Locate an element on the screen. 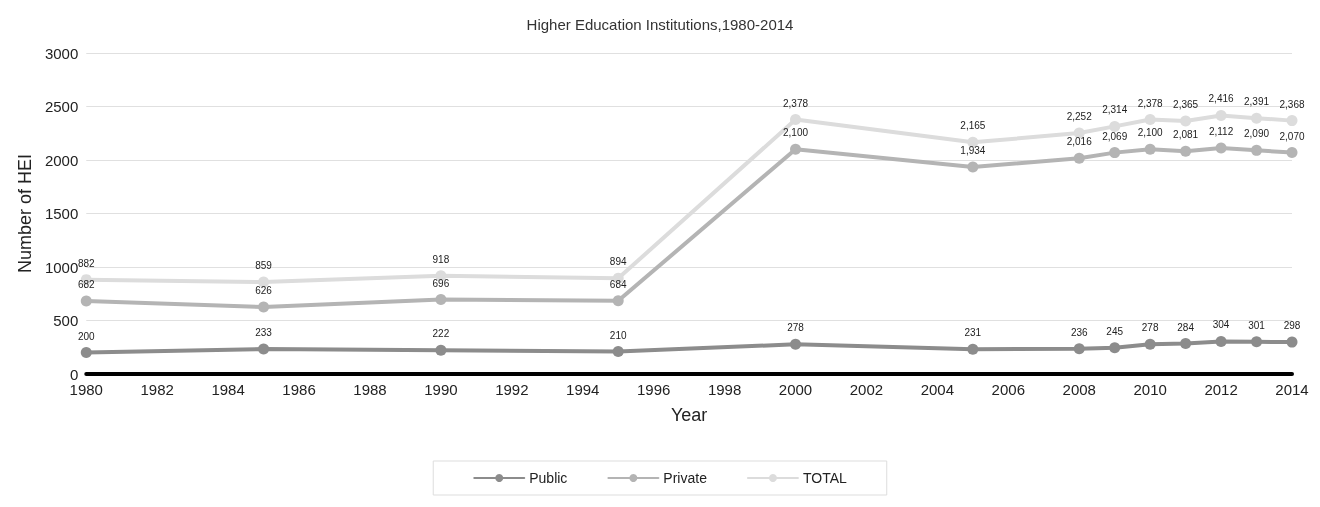  legend-label: Public is located at coordinates (548, 478).